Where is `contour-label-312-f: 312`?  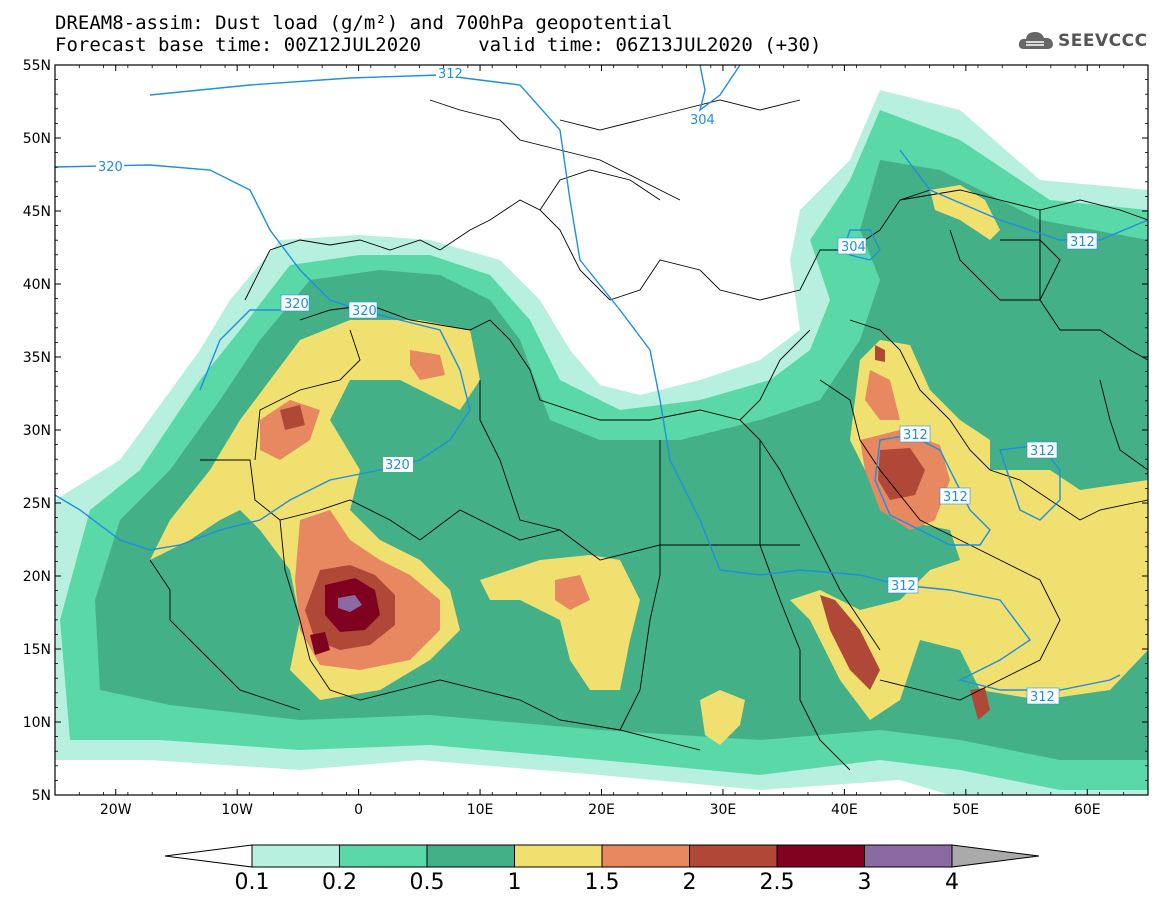
contour-label-312-f: 312 is located at coordinates (903, 585).